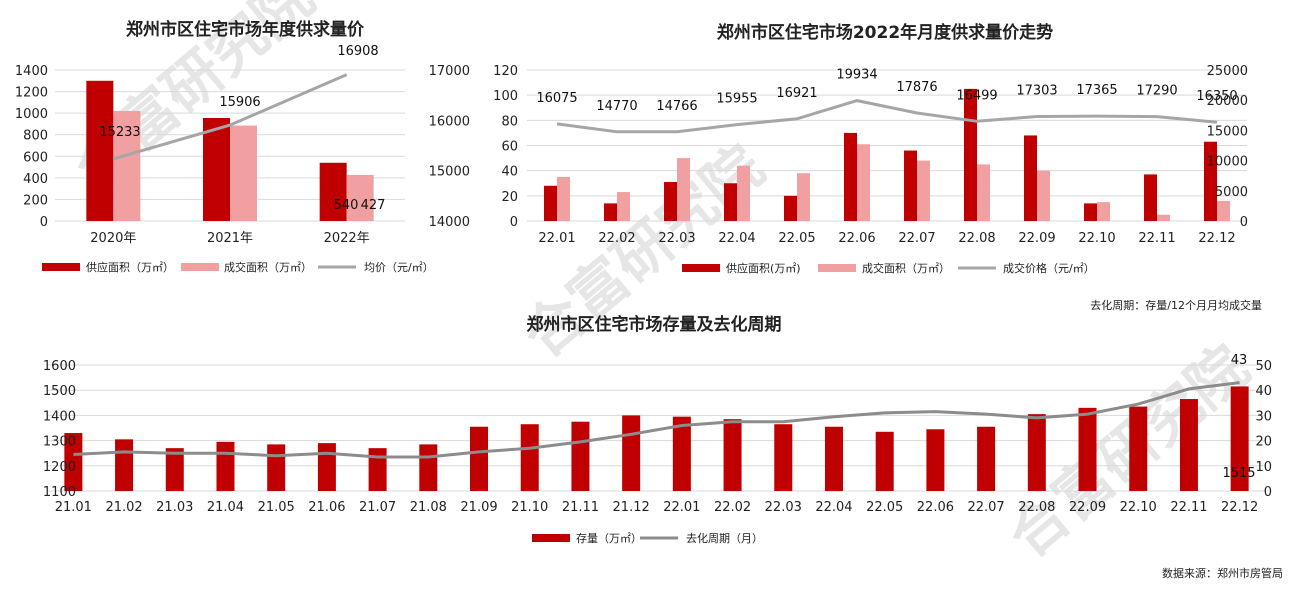 Image resolution: width=1300 pixels, height=593 pixels. Describe the element at coordinates (276, 507) in the screenshot. I see `x-category-label: 21.05` at that location.